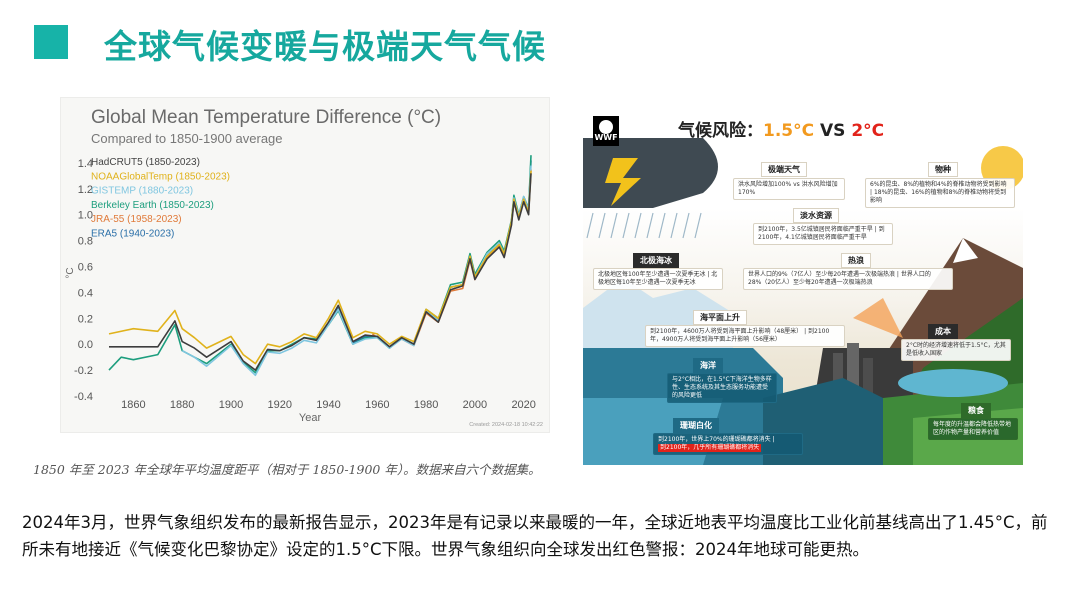  I want to click on panda-icon, so click(606, 127).